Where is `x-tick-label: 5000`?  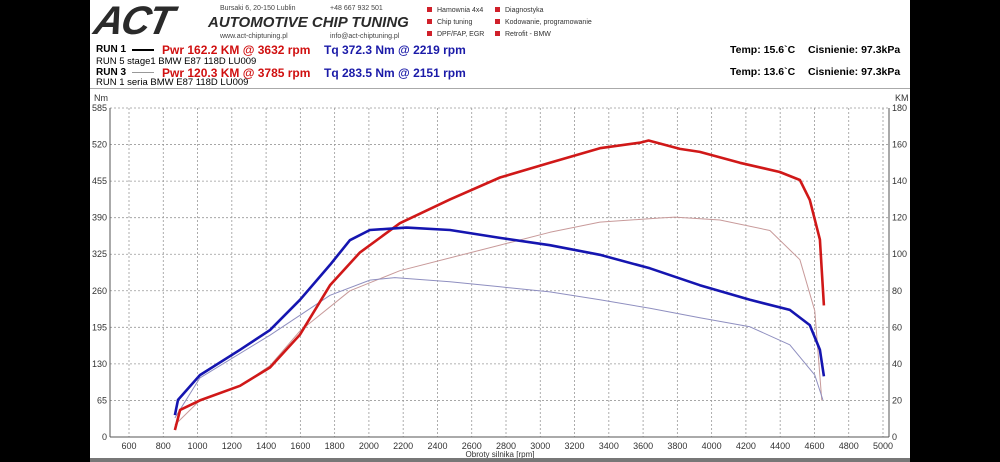
x-tick-label: 5000 is located at coordinates (883, 446).